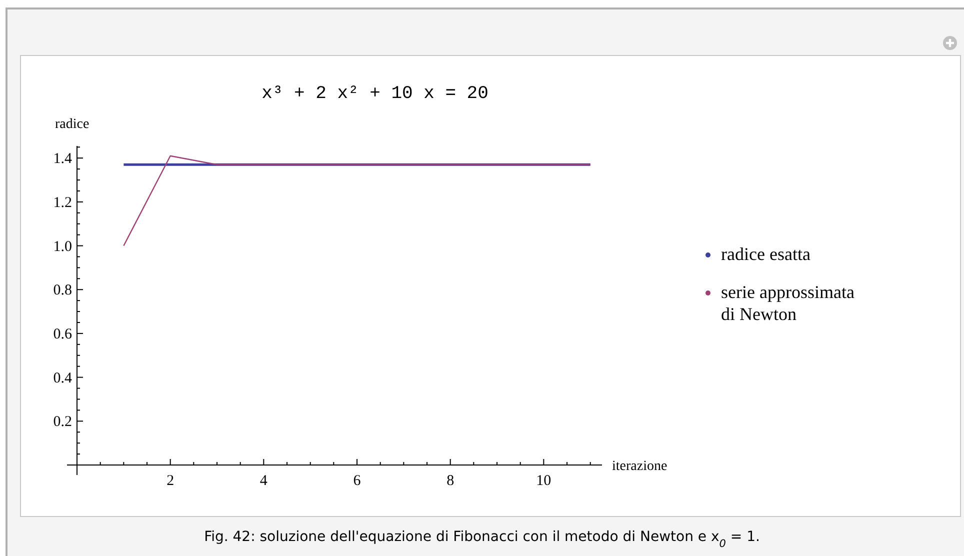  Describe the element at coordinates (450, 481) in the screenshot. I see `x-tick-label: 8` at that location.